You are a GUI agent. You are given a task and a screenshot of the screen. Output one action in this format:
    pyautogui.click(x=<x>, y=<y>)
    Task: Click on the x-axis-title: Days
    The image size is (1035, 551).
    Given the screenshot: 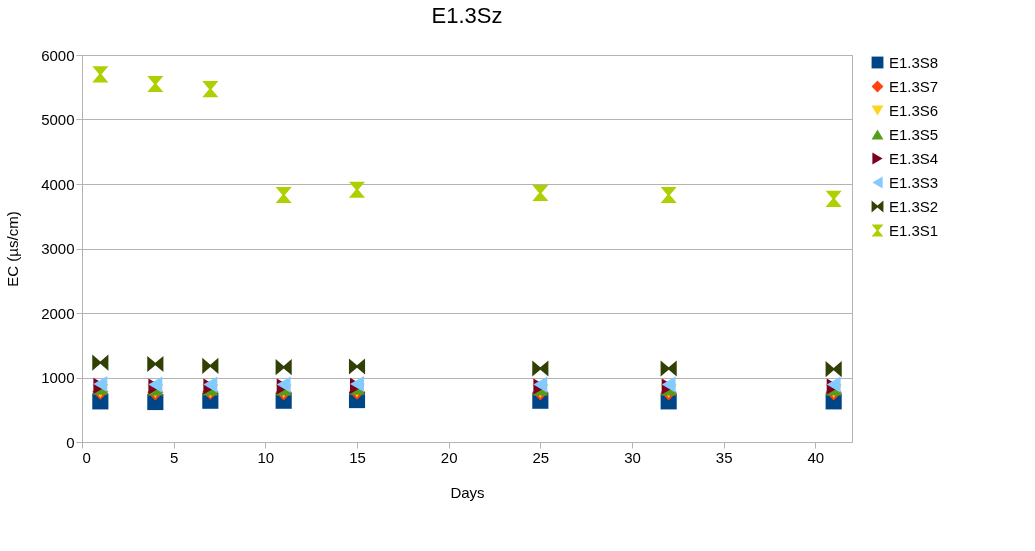 What is the action you would take?
    pyautogui.click(x=467, y=492)
    